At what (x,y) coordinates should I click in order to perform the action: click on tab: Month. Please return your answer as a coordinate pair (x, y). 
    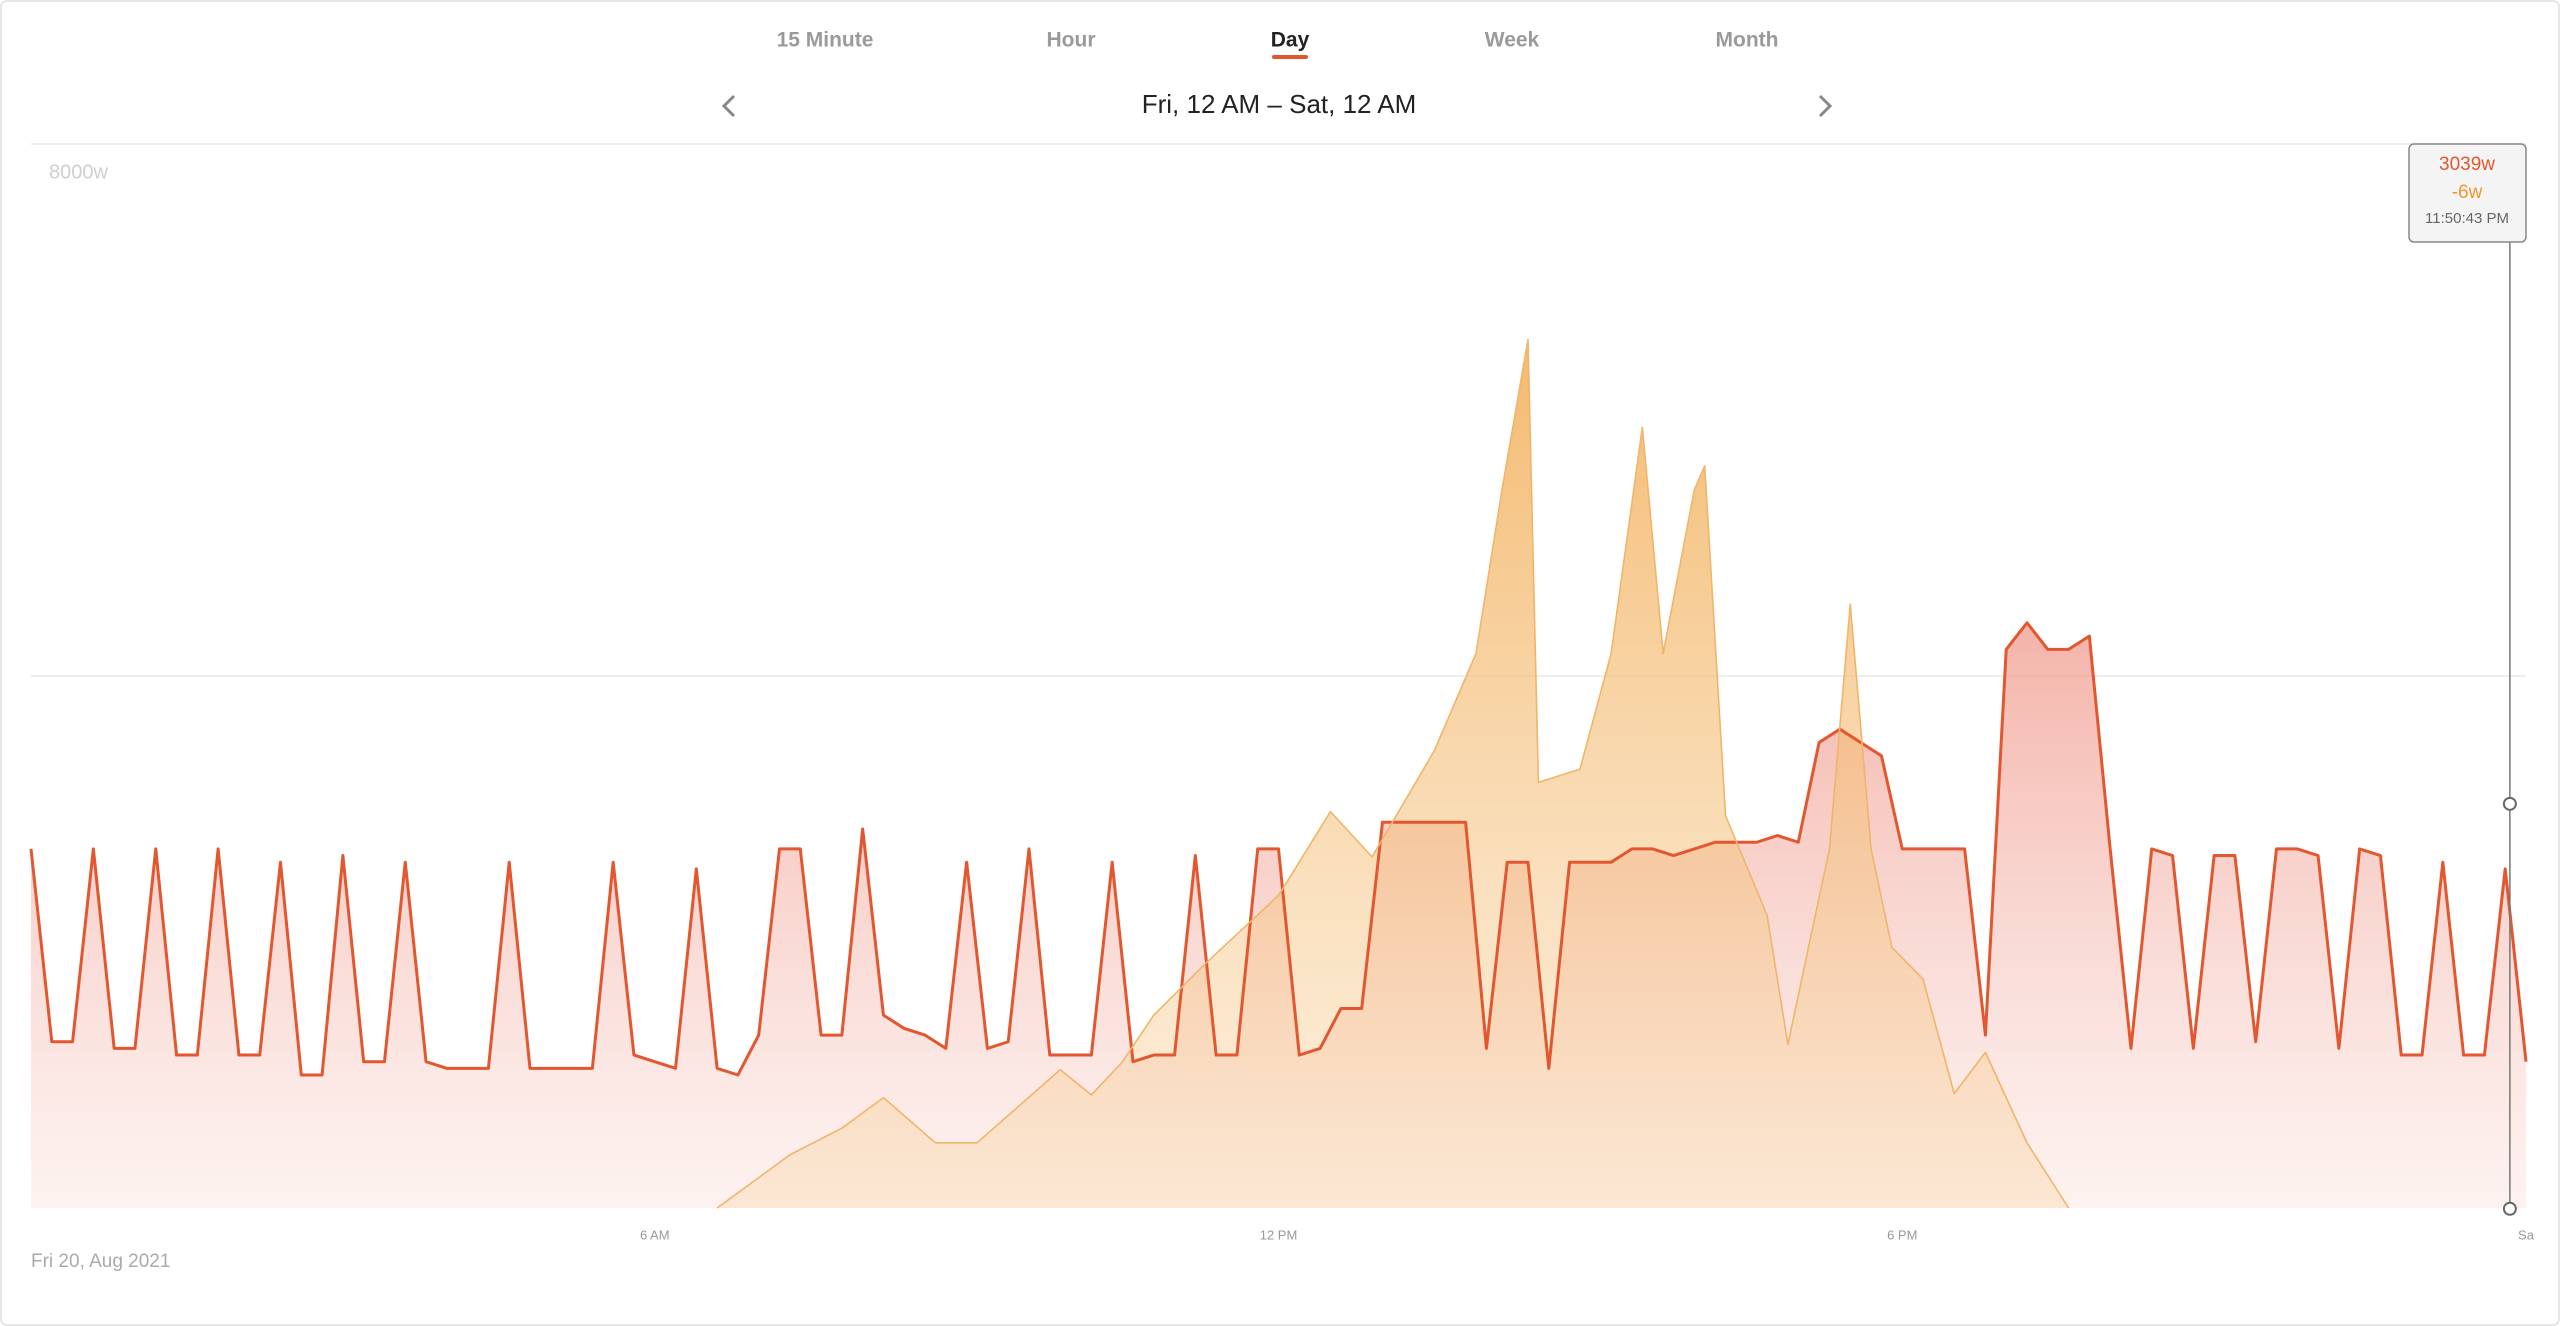
    Looking at the image, I should click on (1747, 40).